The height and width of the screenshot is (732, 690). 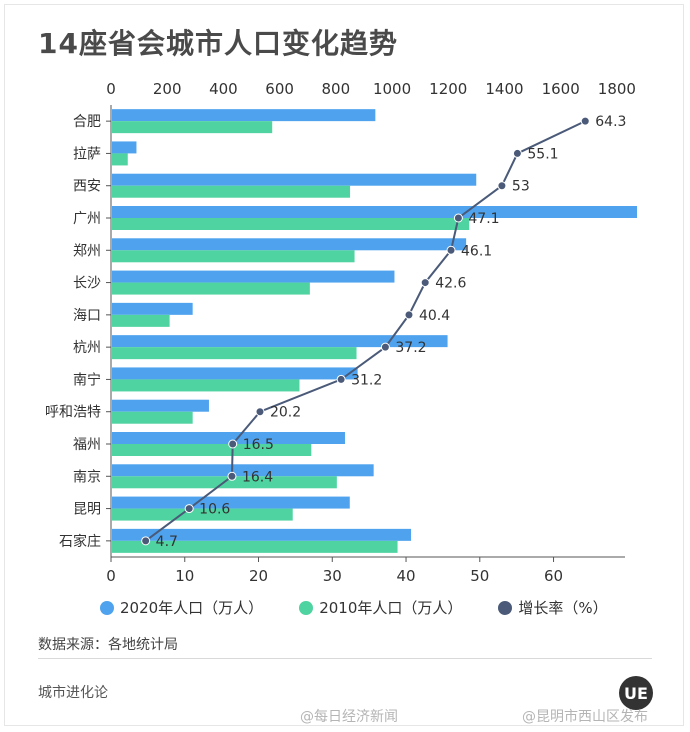 What do you see at coordinates (167, 89) in the screenshot?
I see `top-tick-label: 200` at bounding box center [167, 89].